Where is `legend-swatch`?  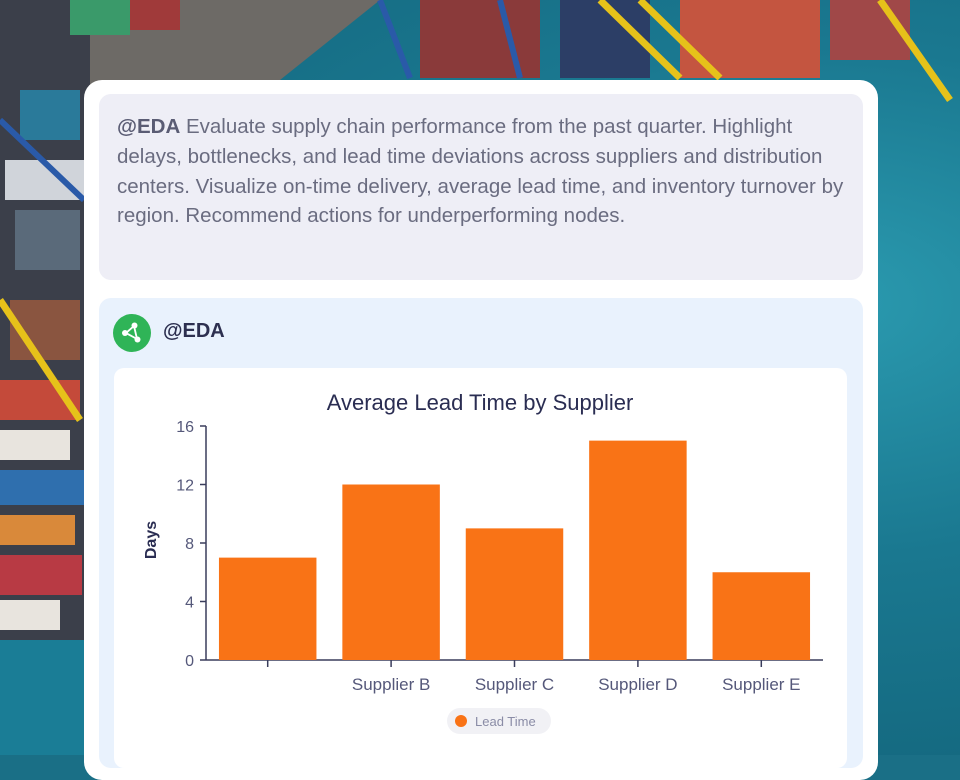
legend-swatch is located at coordinates (461, 721).